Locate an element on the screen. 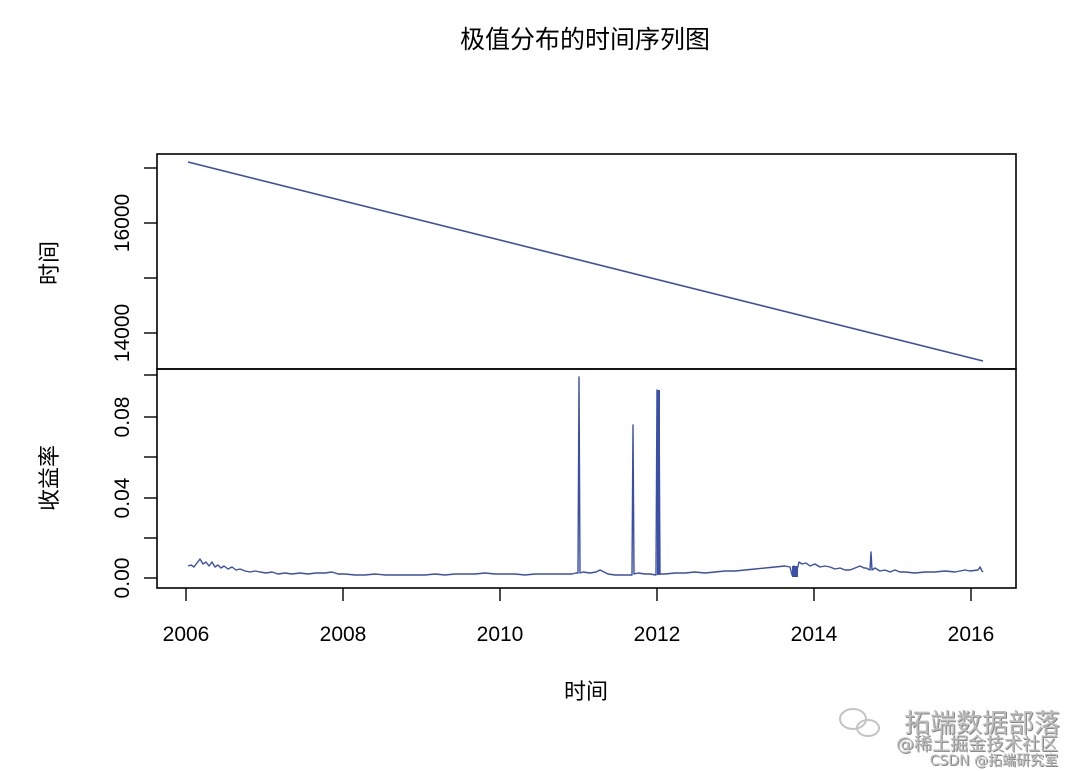 The image size is (1080, 771). xtick-2012: 2012 is located at coordinates (657, 634).